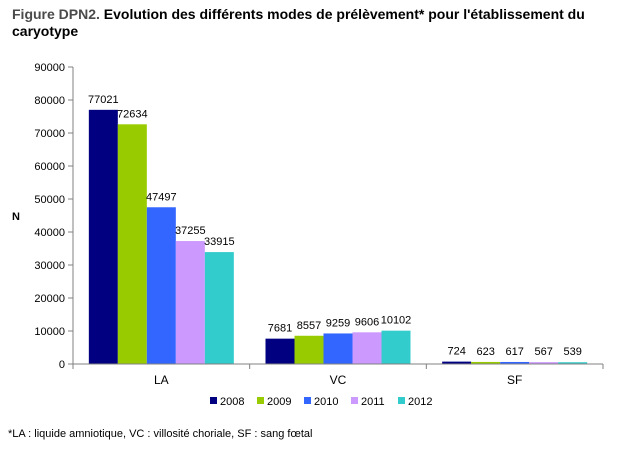 This screenshot has height=450, width=625. I want to click on data-label: 47497, so click(161, 197).